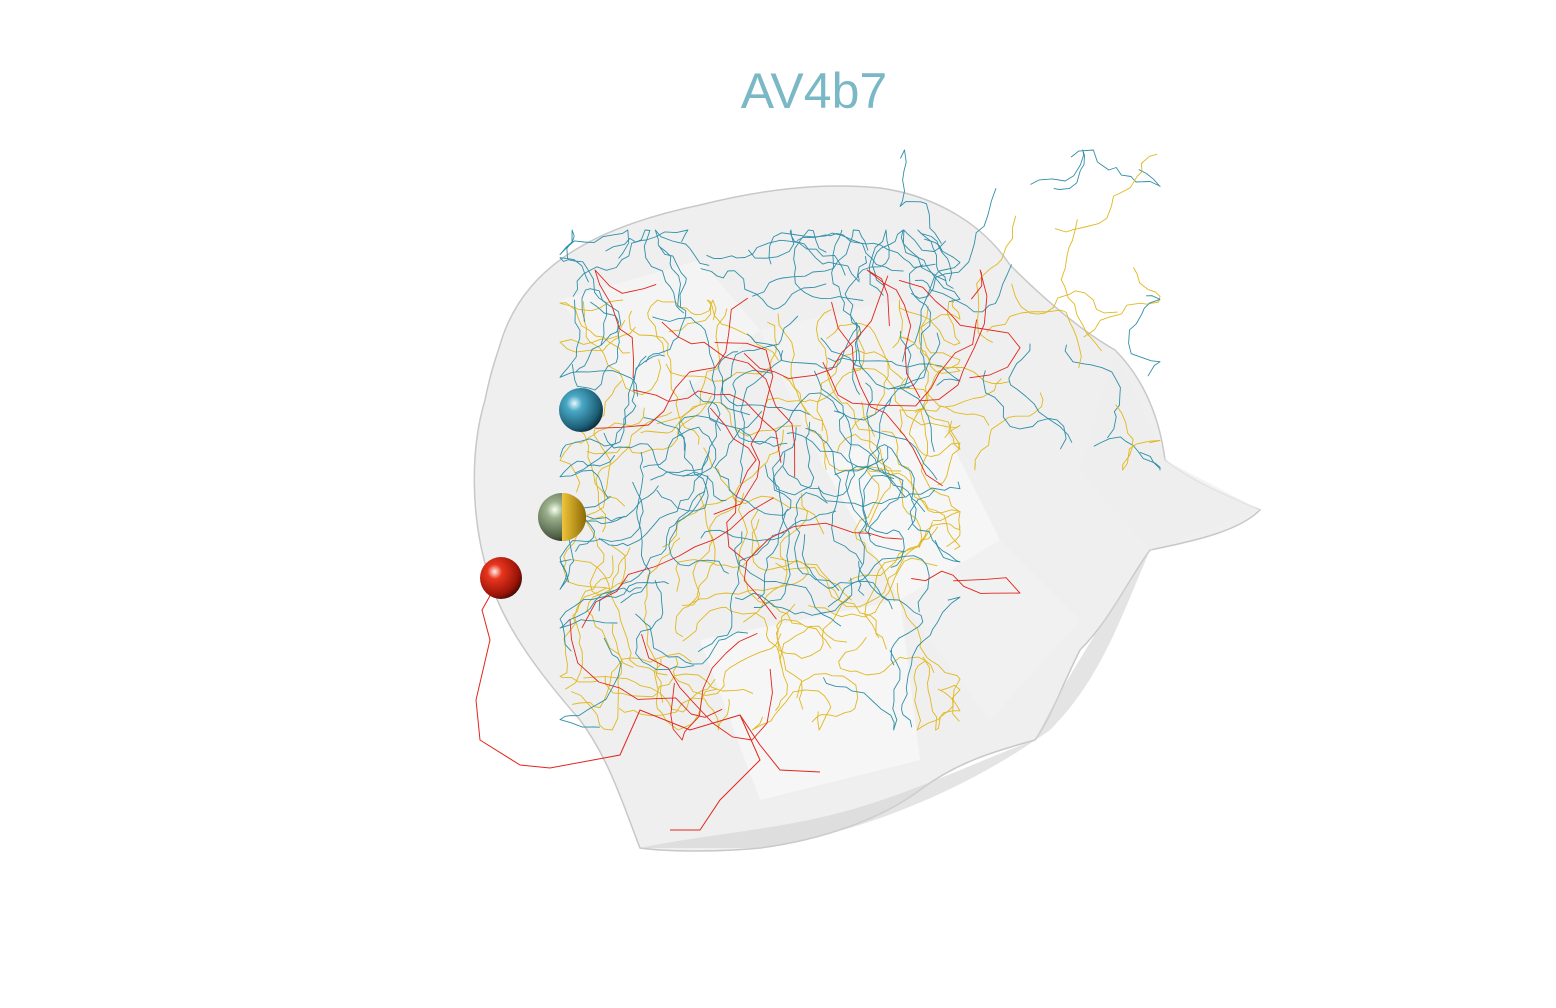  I want to click on red-axon-projection, so click(648, 675).